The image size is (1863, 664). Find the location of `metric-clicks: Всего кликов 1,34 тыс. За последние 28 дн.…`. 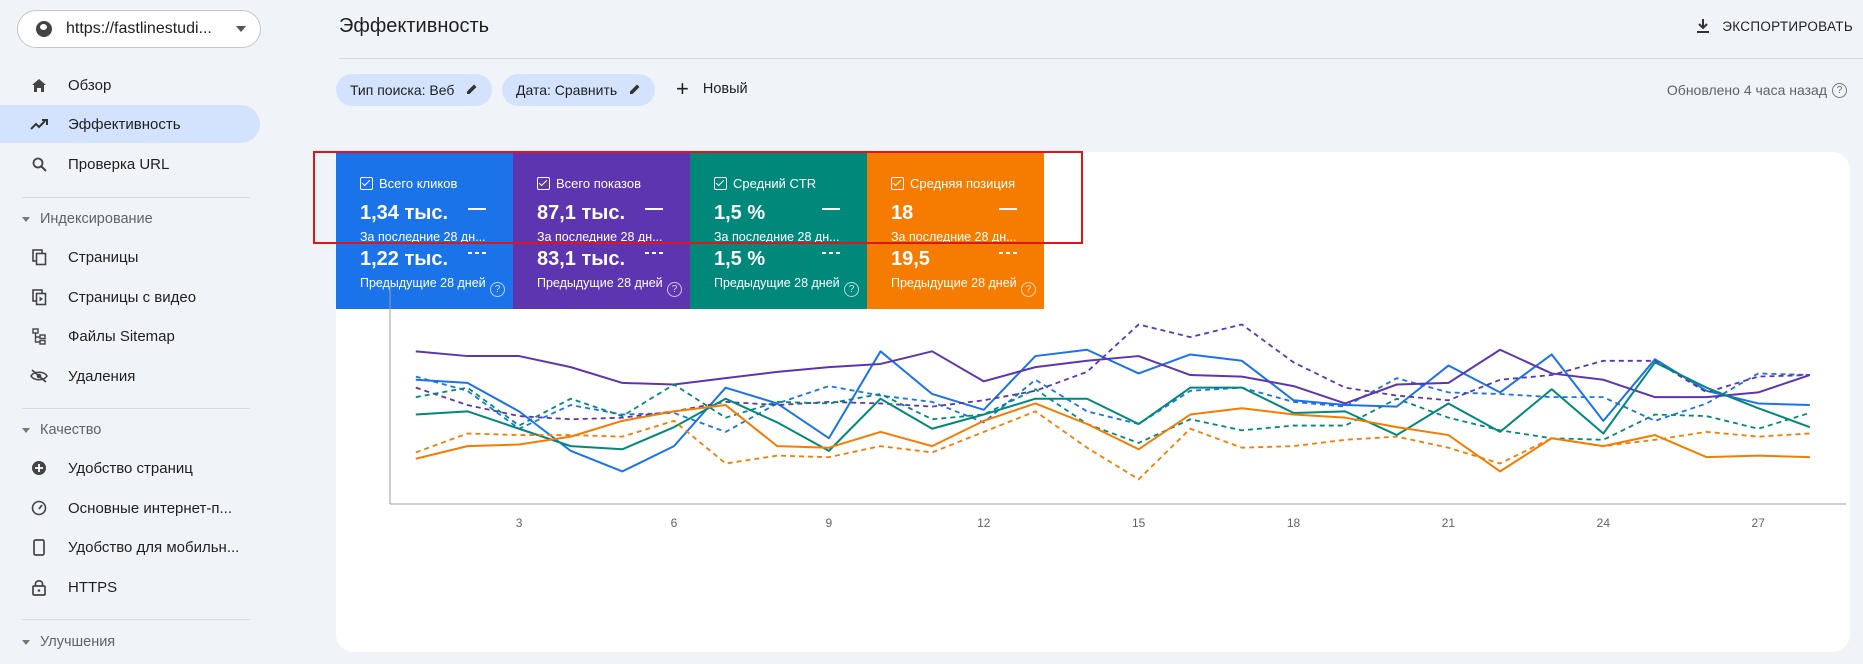

metric-clicks: Всего кликов 1,34 тыс. За последние 28 дн.… is located at coordinates (424, 230).